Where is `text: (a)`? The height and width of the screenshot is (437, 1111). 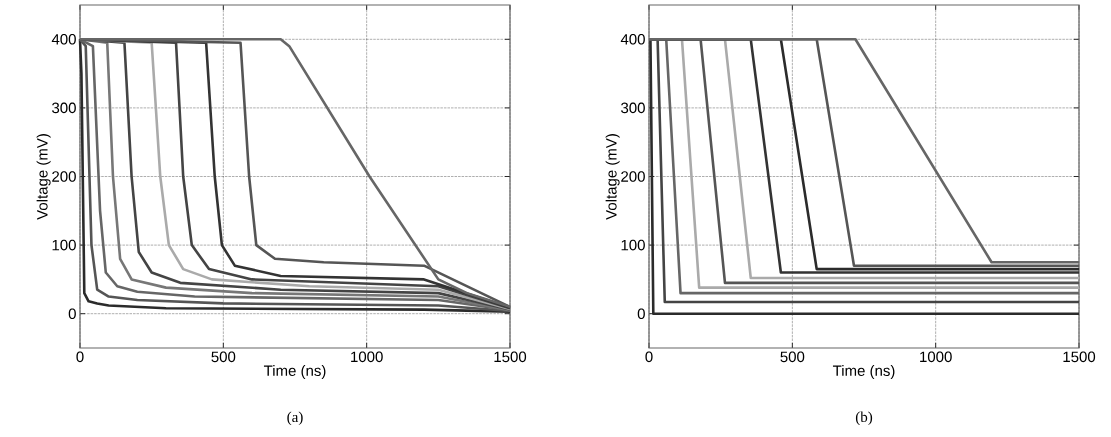 text: (a) is located at coordinates (295, 418).